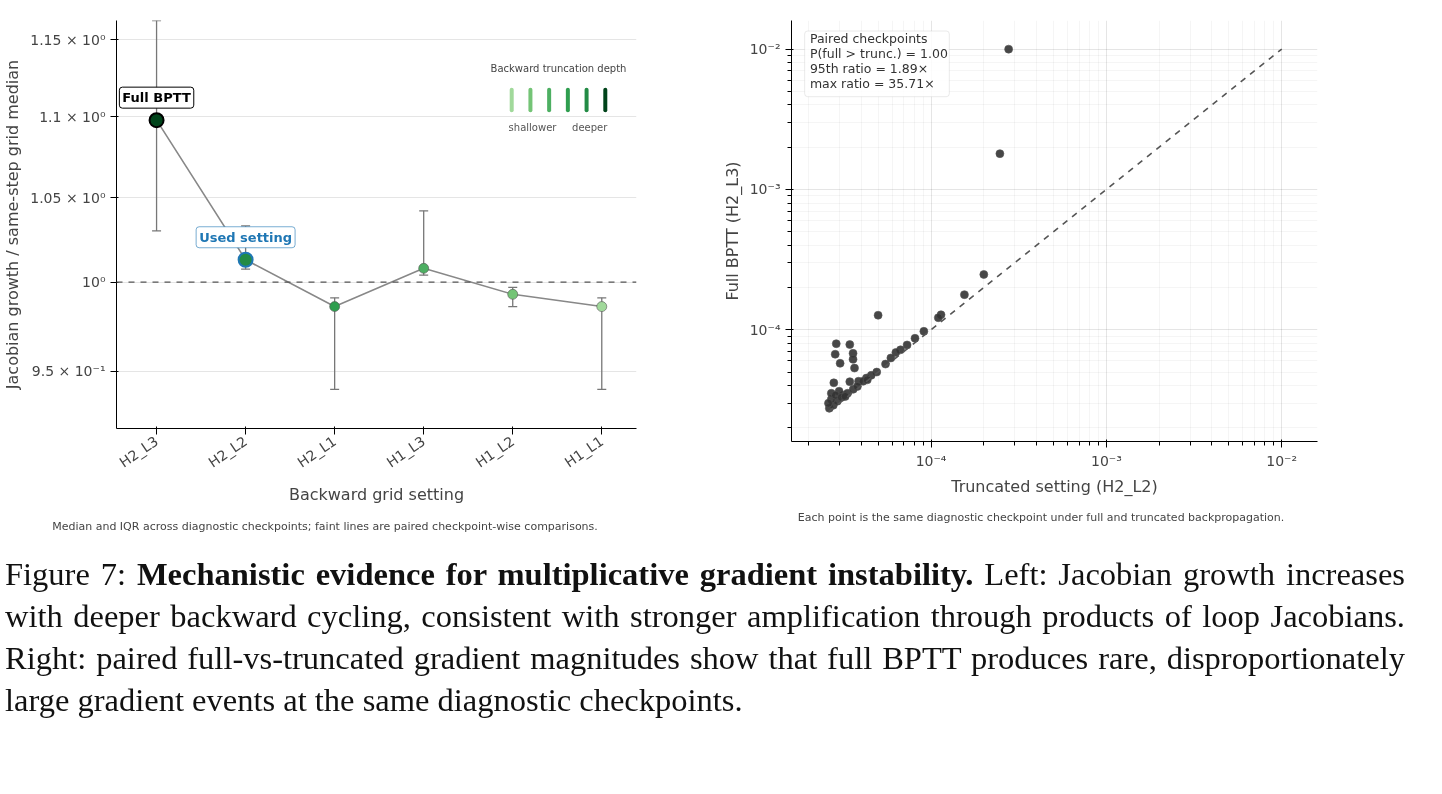  Describe the element at coordinates (72, 117) in the screenshot. I see `y-tick-label: 1.1 × 10⁰` at that location.